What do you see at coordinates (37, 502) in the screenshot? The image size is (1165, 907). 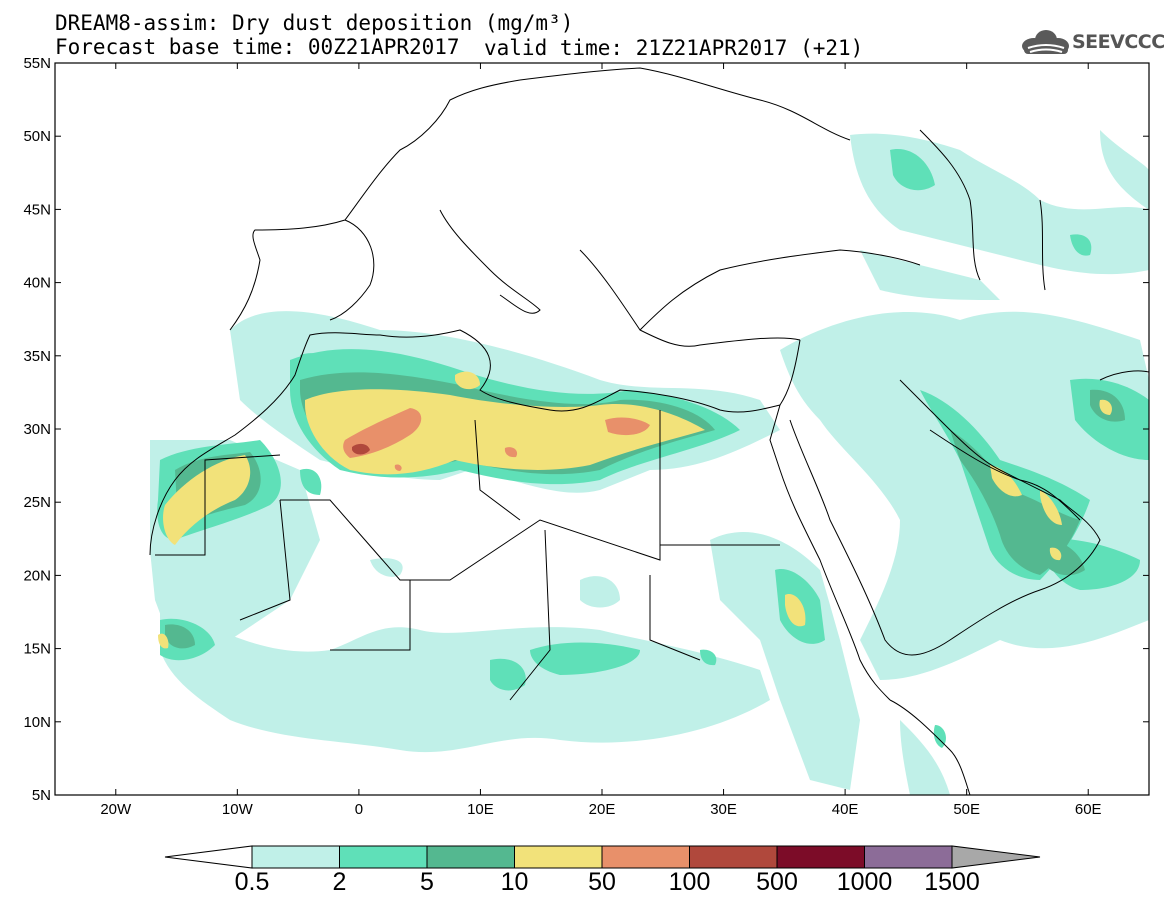 I see `lat-tick-label: 25N` at bounding box center [37, 502].